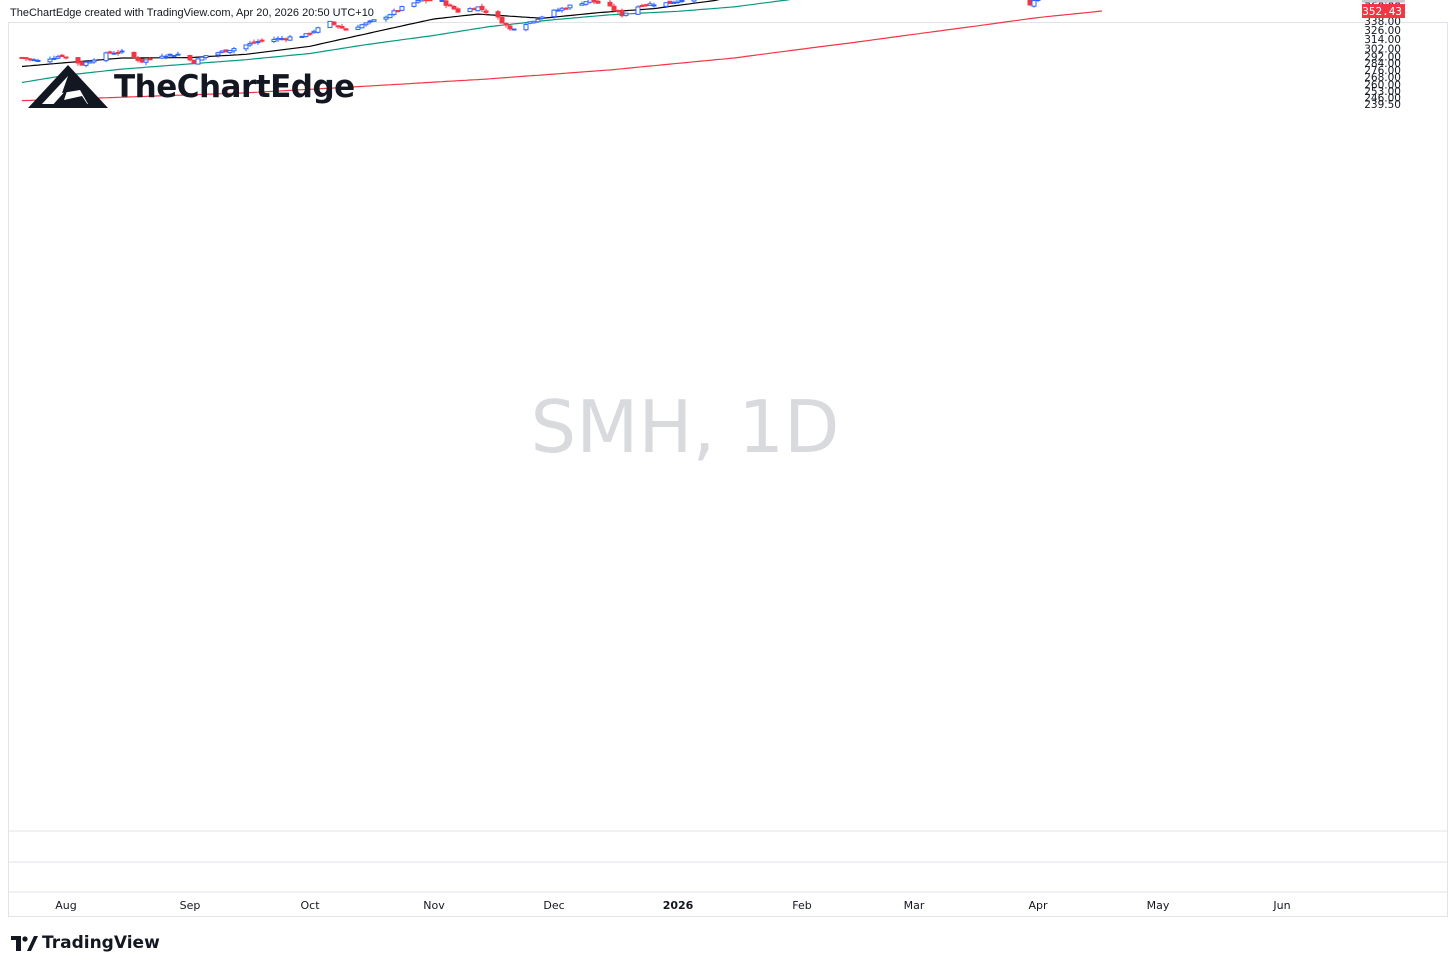 This screenshot has width=1456, height=971. Describe the element at coordinates (678, 905) in the screenshot. I see `time-tick-label: 2026` at that location.